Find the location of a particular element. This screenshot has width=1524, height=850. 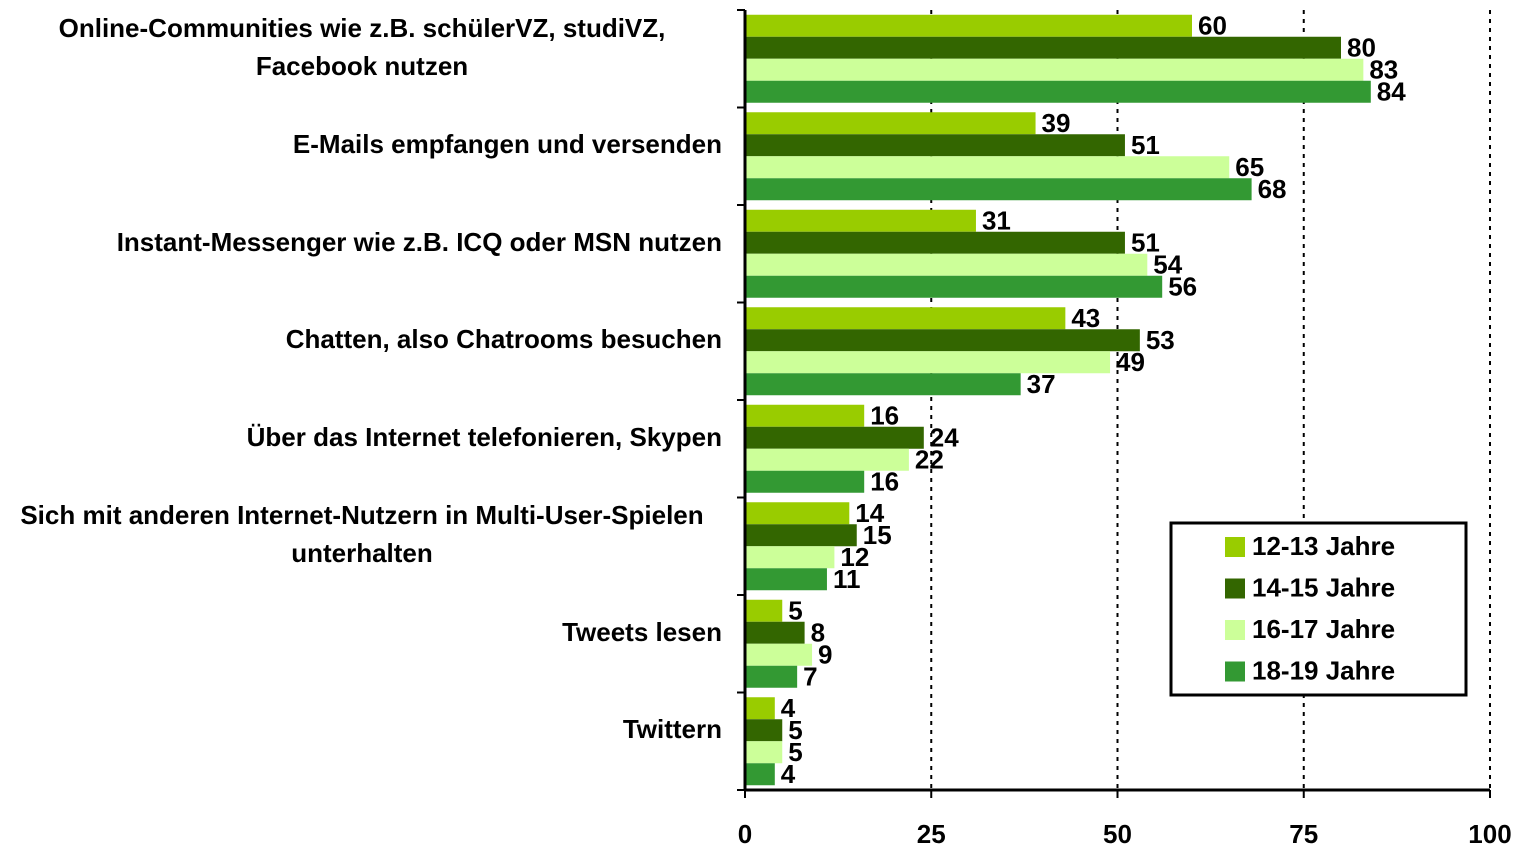

x-tick-label: 100 is located at coordinates (1489, 834).